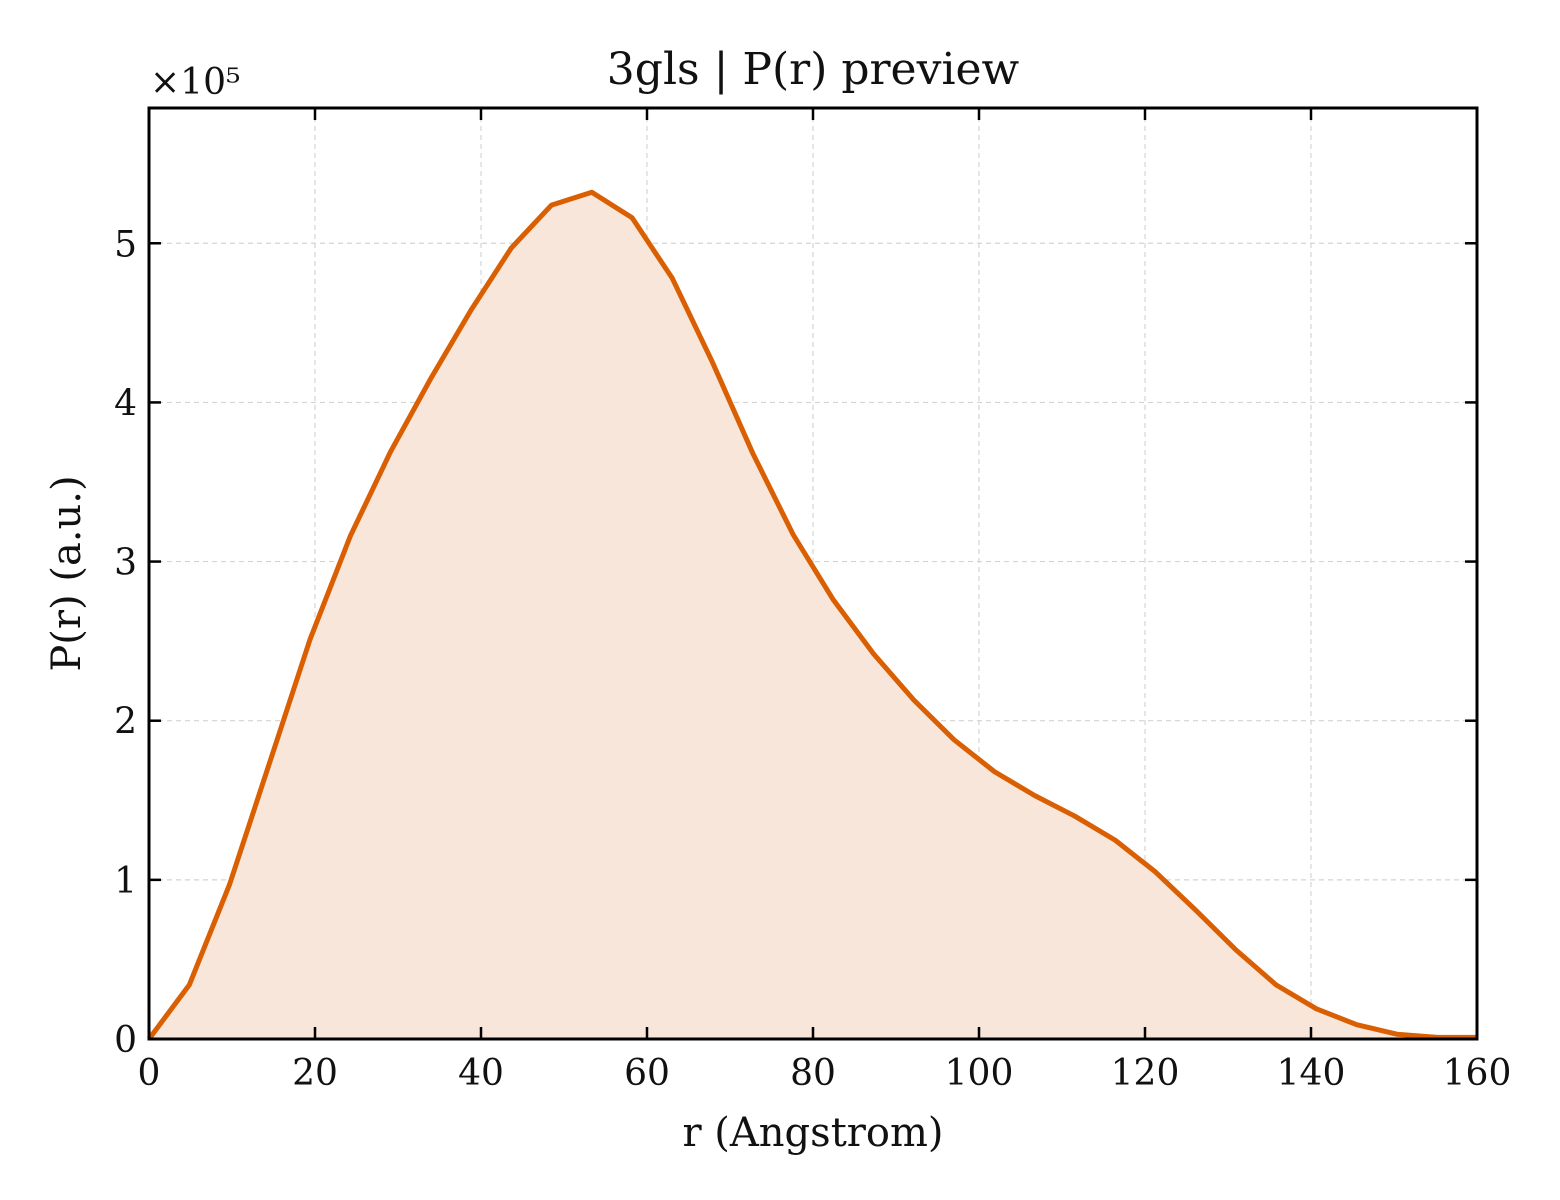 The image size is (1560, 1200). What do you see at coordinates (1477, 1073) in the screenshot?
I see `x-tick-label: 160` at bounding box center [1477, 1073].